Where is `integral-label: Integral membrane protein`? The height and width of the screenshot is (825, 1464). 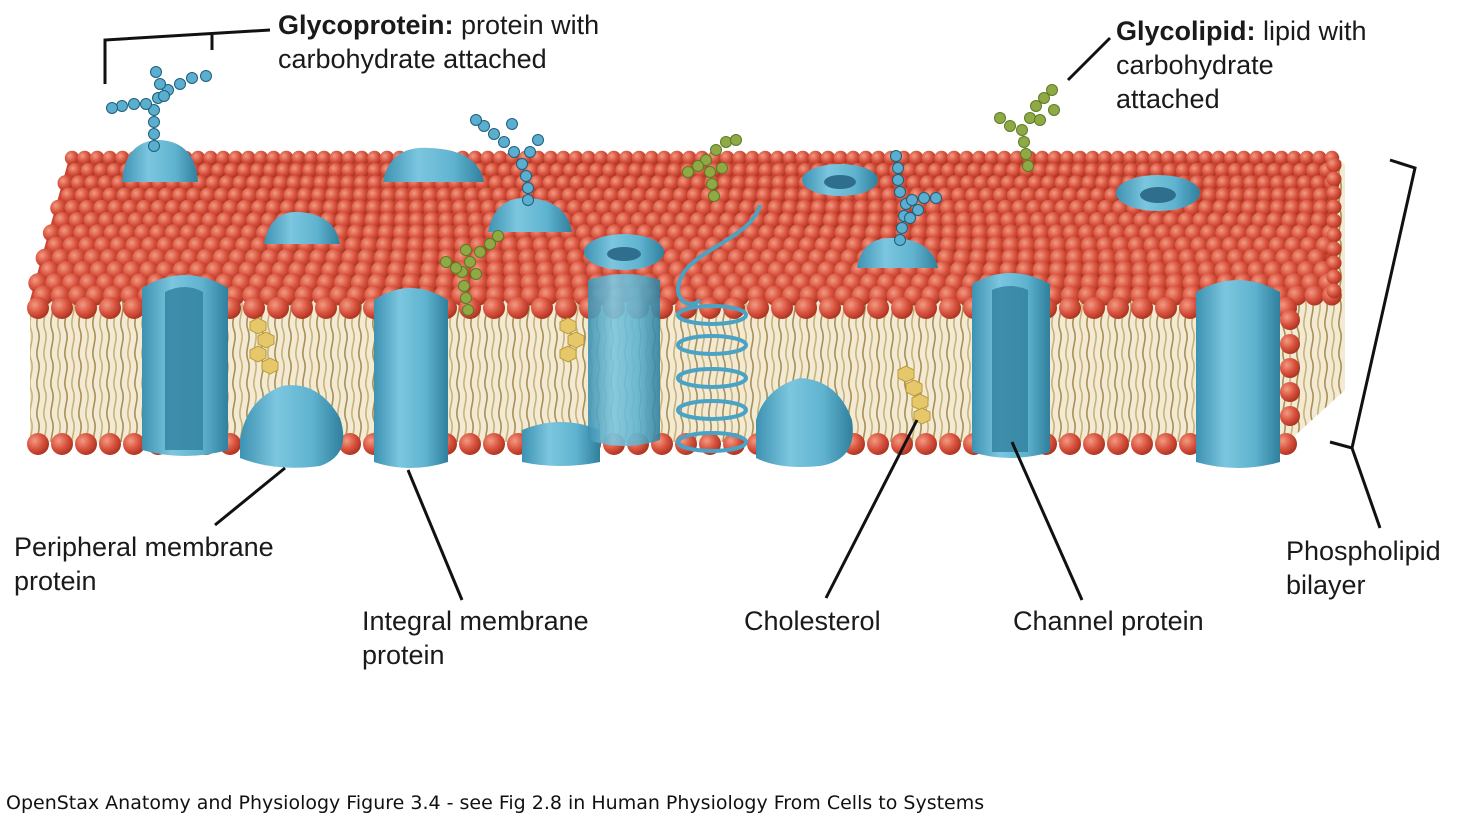 integral-label: Integral membrane protein is located at coordinates (475, 638).